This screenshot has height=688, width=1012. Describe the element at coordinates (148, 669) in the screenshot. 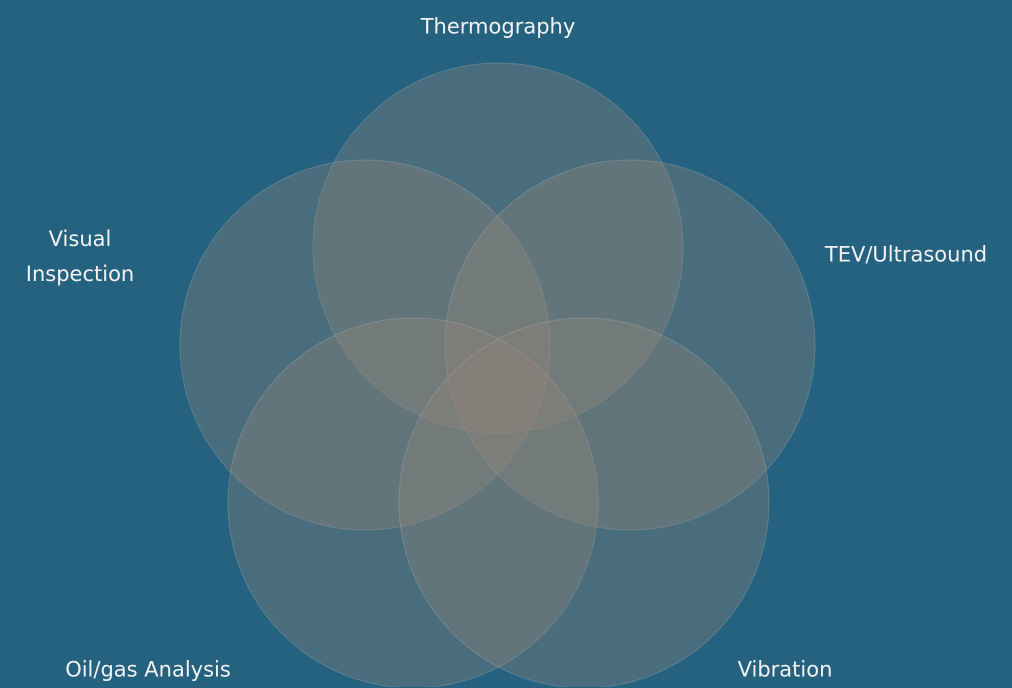

I see `circle-label: Oil/gas Analysis` at that location.